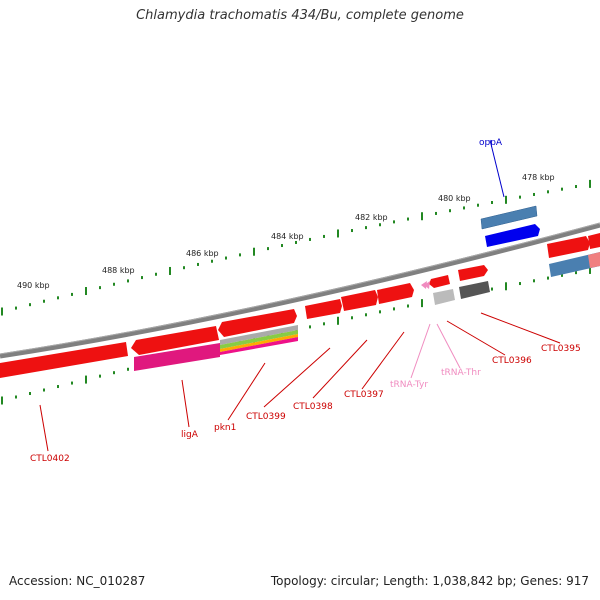  I want to click on label-CTL0398: CTL0398, so click(313, 407).